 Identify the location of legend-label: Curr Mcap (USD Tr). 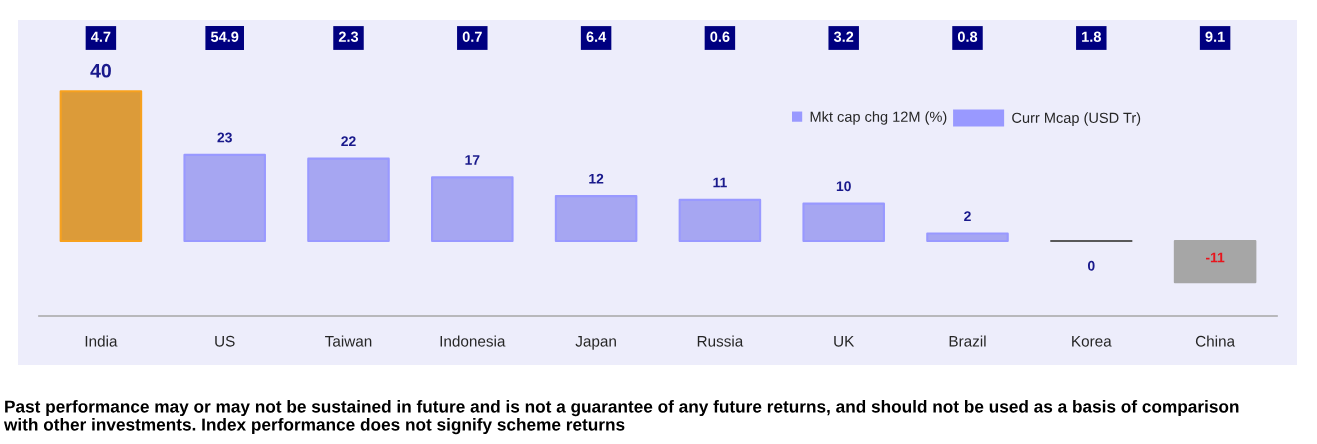
(1076, 119).